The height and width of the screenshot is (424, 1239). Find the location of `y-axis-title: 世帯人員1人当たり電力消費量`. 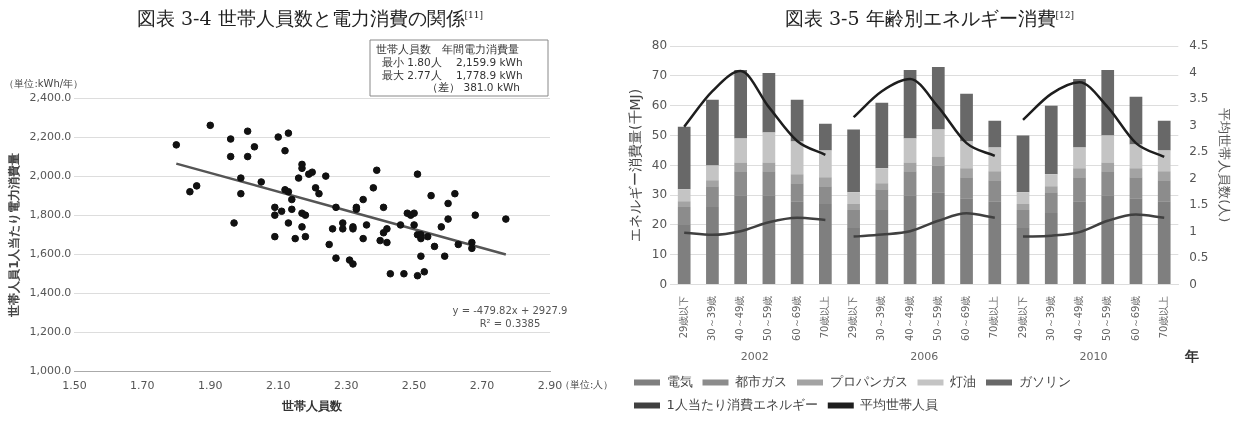

y-axis-title: 世帯人員1人当たり電力消費量 is located at coordinates (14, 235).